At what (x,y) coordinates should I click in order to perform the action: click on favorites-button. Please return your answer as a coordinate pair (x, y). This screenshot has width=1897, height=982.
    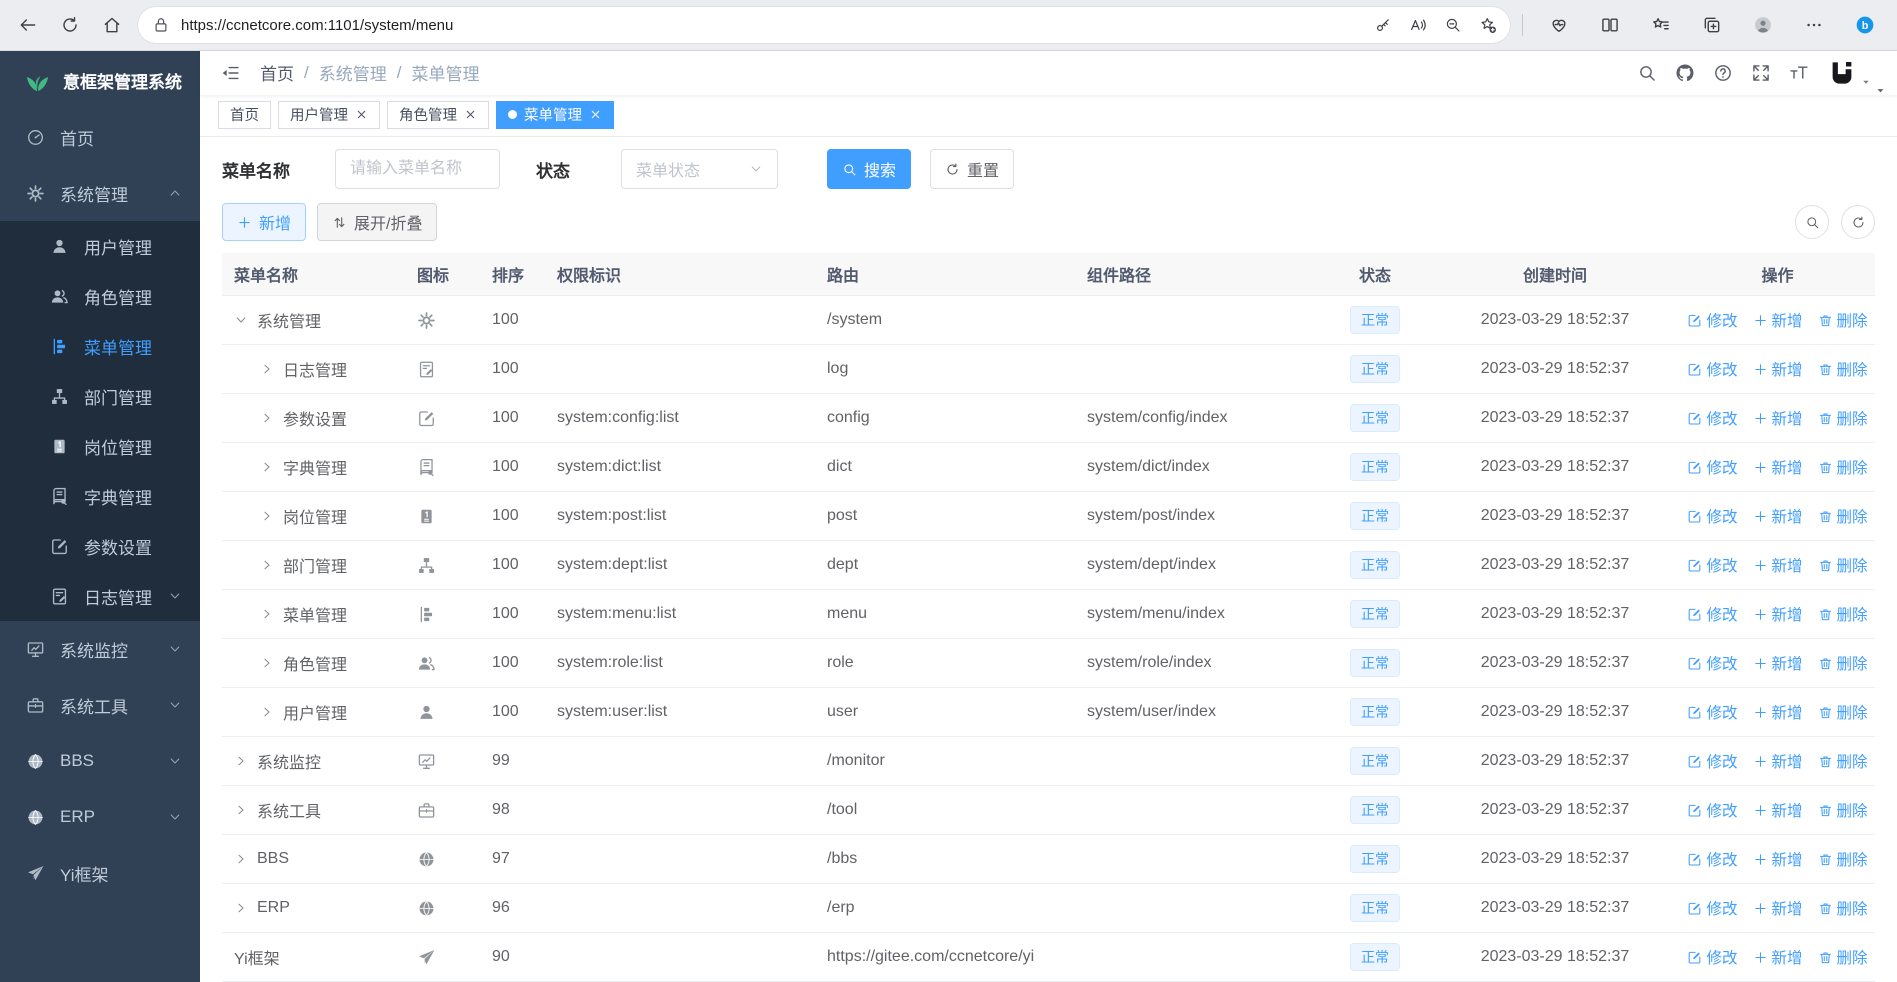
    Looking at the image, I should click on (1661, 25).